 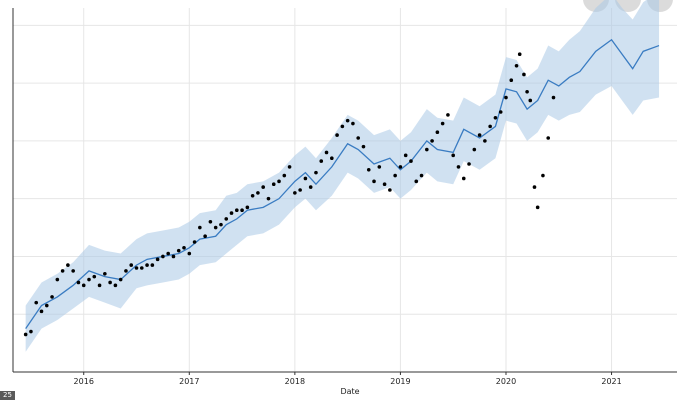 I want to click on x-tick-label: 2016, so click(x=84, y=381).